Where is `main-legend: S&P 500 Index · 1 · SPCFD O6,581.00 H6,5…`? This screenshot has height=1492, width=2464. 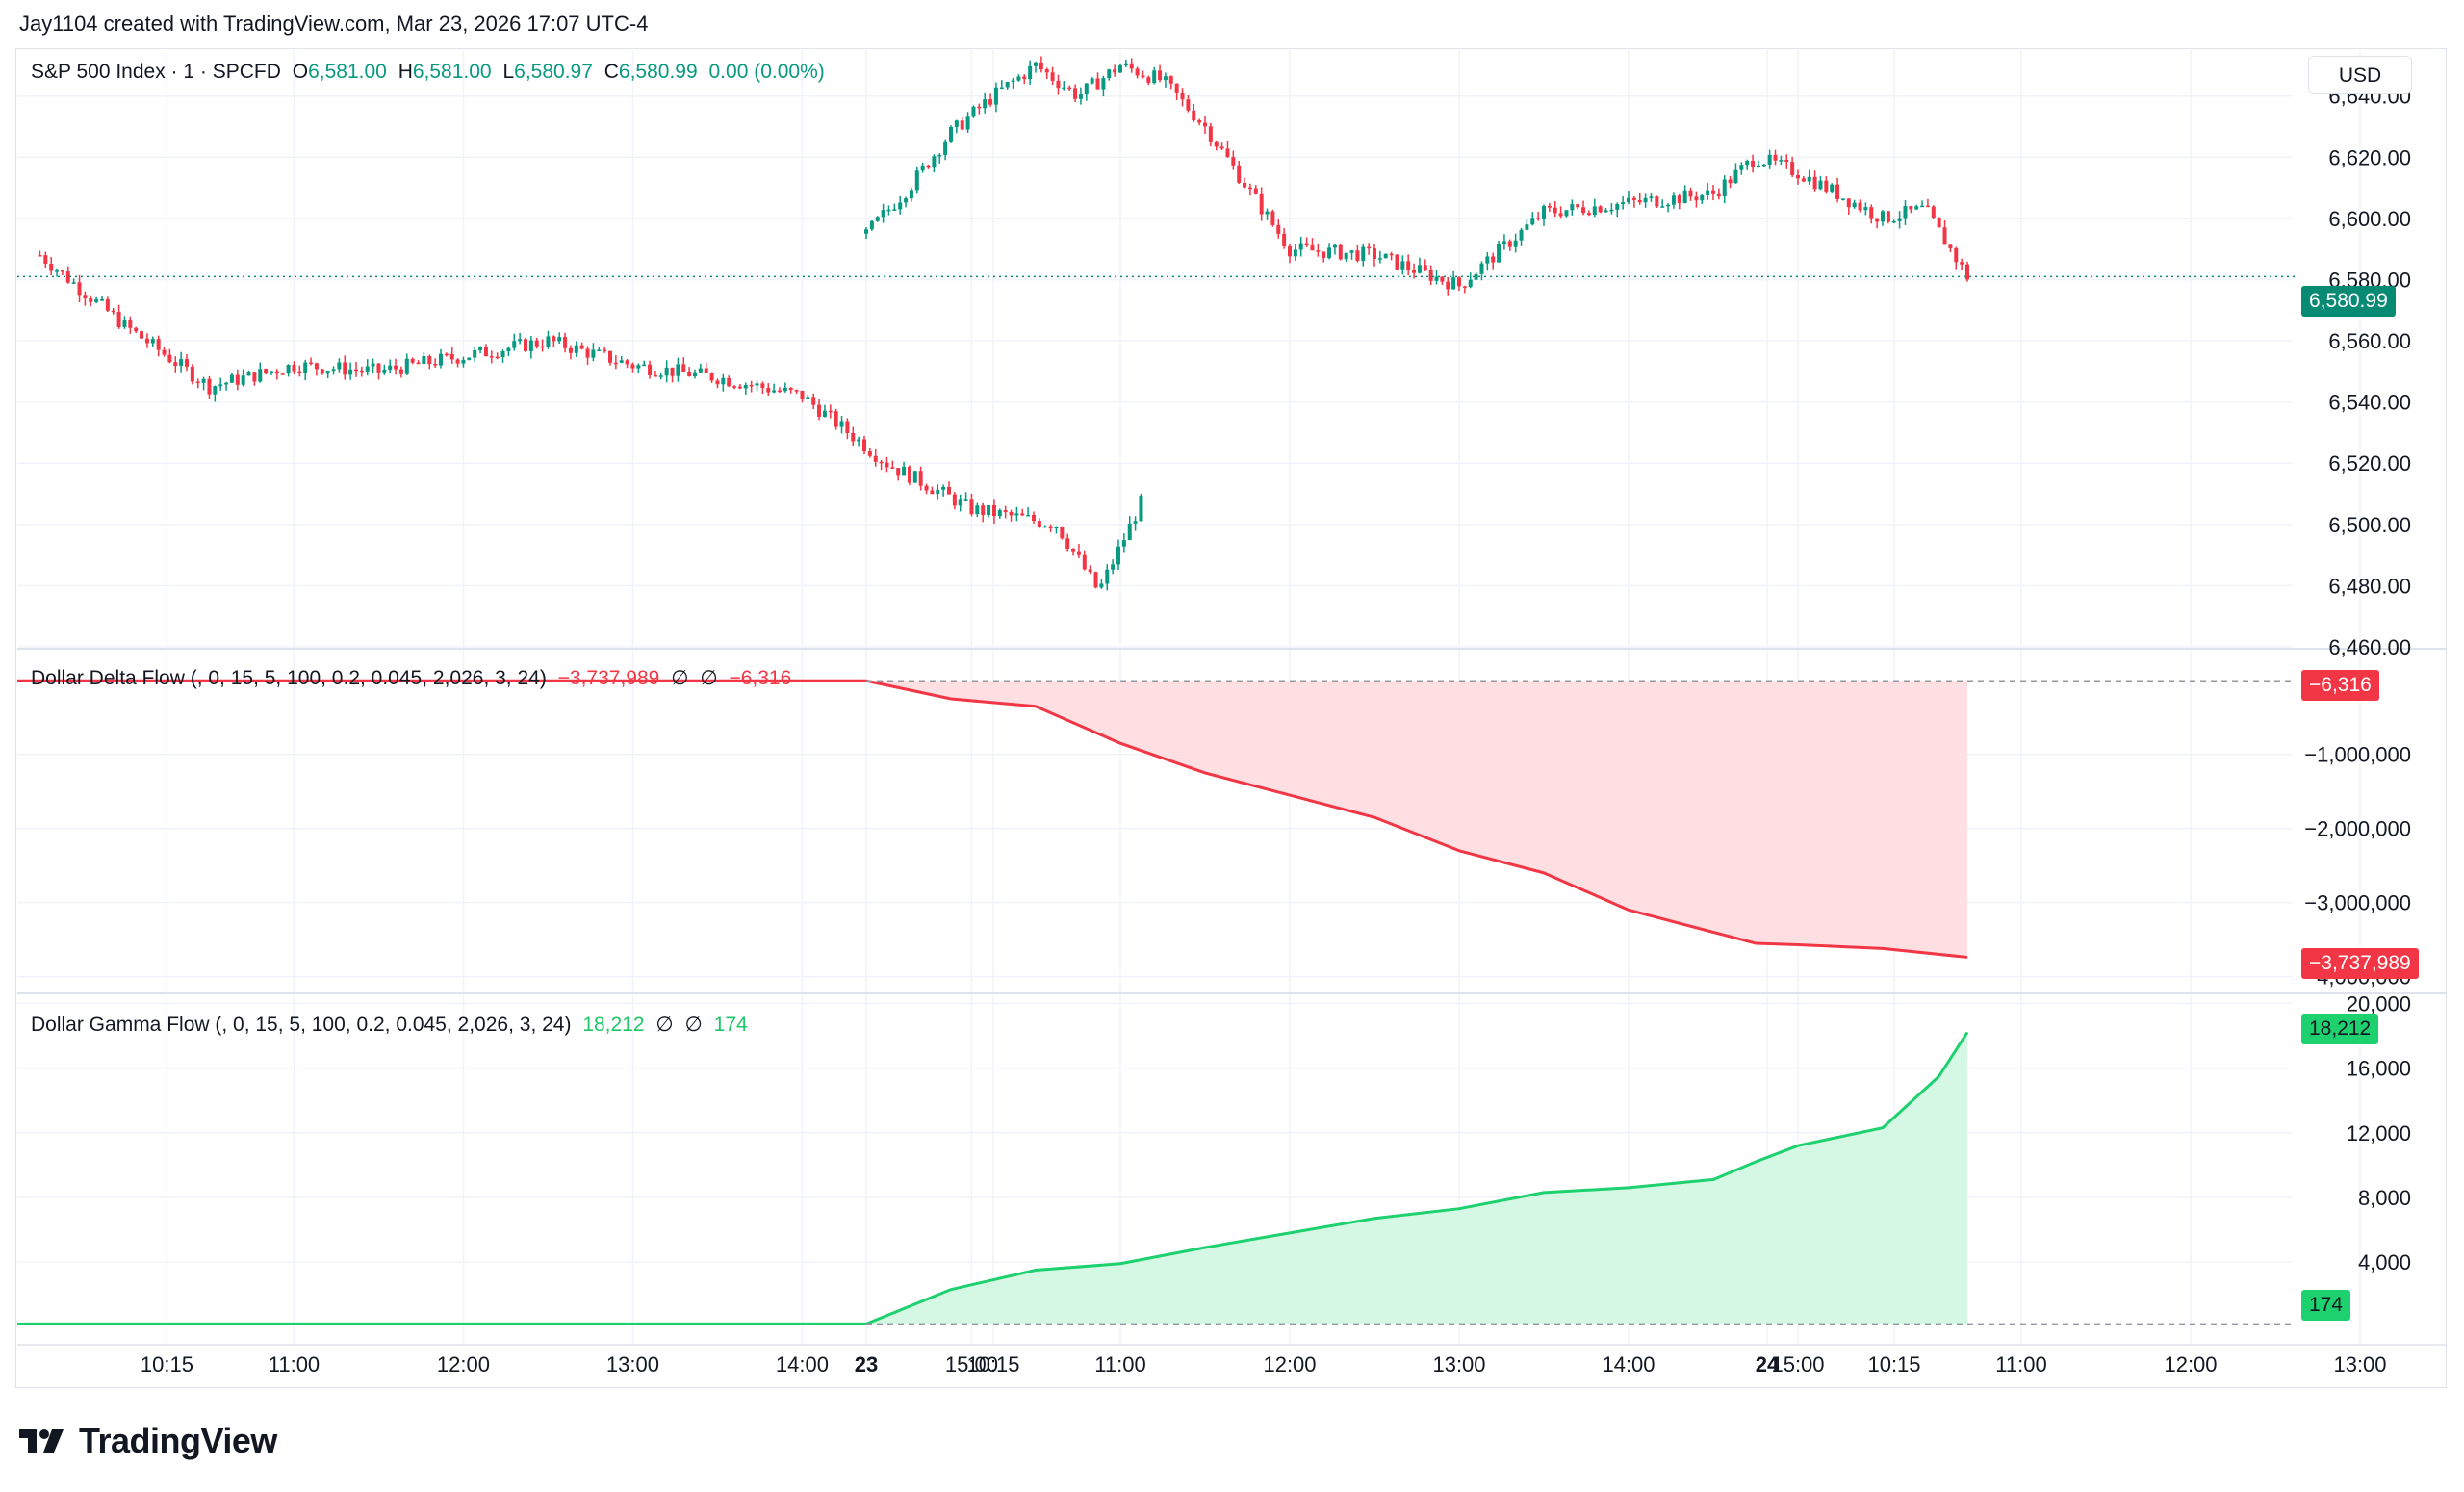 main-legend: S&P 500 Index · 1 · SPCFD O6,581.00 H6,5… is located at coordinates (431, 72).